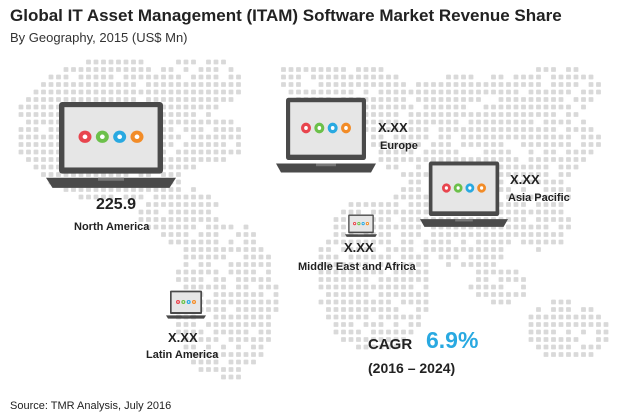 Image resolution: width=620 pixels, height=420 pixels. Describe the element at coordinates (91, 406) in the screenshot. I see `source-note: Source: TMR Analysis, July 2016` at that location.